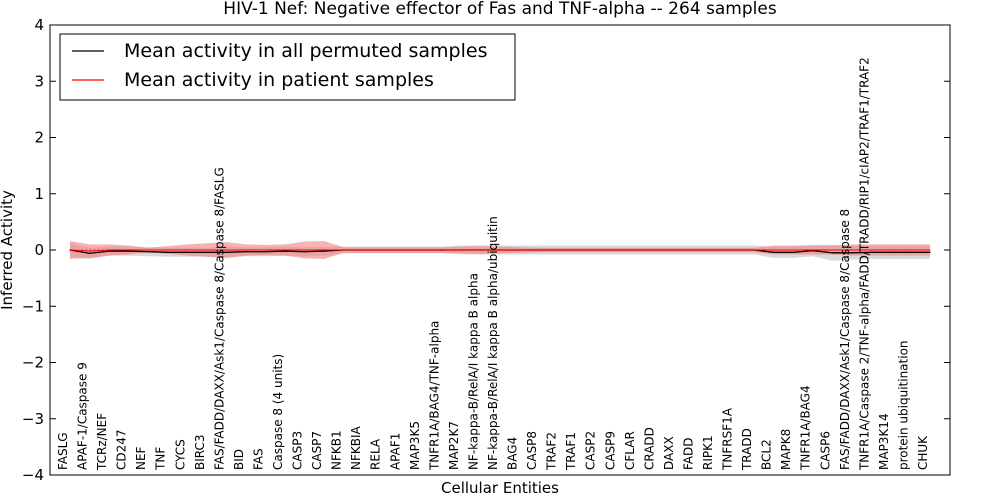 The height and width of the screenshot is (500, 1000). Describe the element at coordinates (278, 412) in the screenshot. I see `x-tick-label-11: Caspase 8 (4 units)` at that location.